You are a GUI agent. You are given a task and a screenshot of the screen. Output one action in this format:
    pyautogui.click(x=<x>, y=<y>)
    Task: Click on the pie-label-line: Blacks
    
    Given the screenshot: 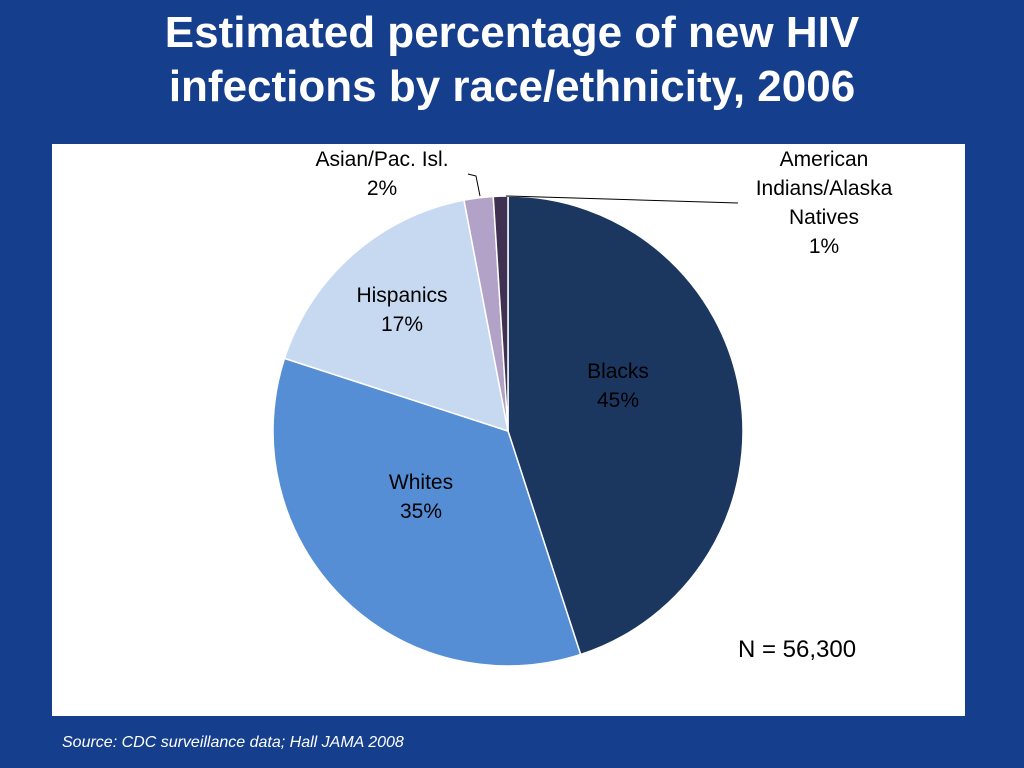 What is the action you would take?
    pyautogui.click(x=618, y=371)
    